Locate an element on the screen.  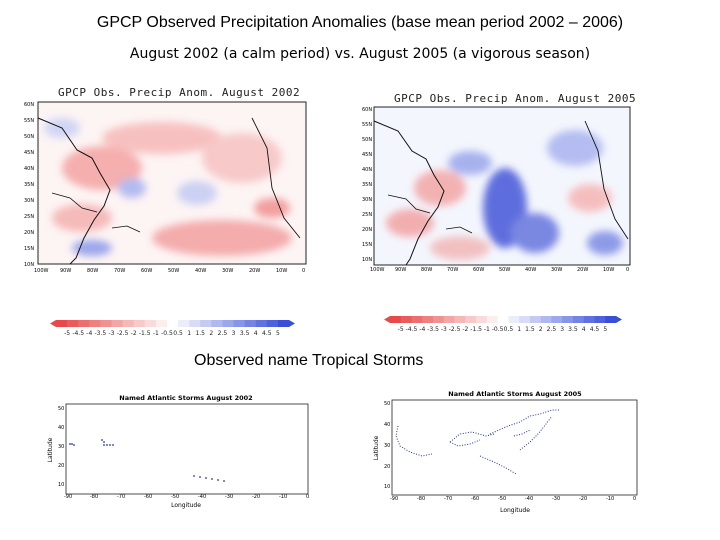
colorbar-label: 2 is located at coordinates (211, 333).